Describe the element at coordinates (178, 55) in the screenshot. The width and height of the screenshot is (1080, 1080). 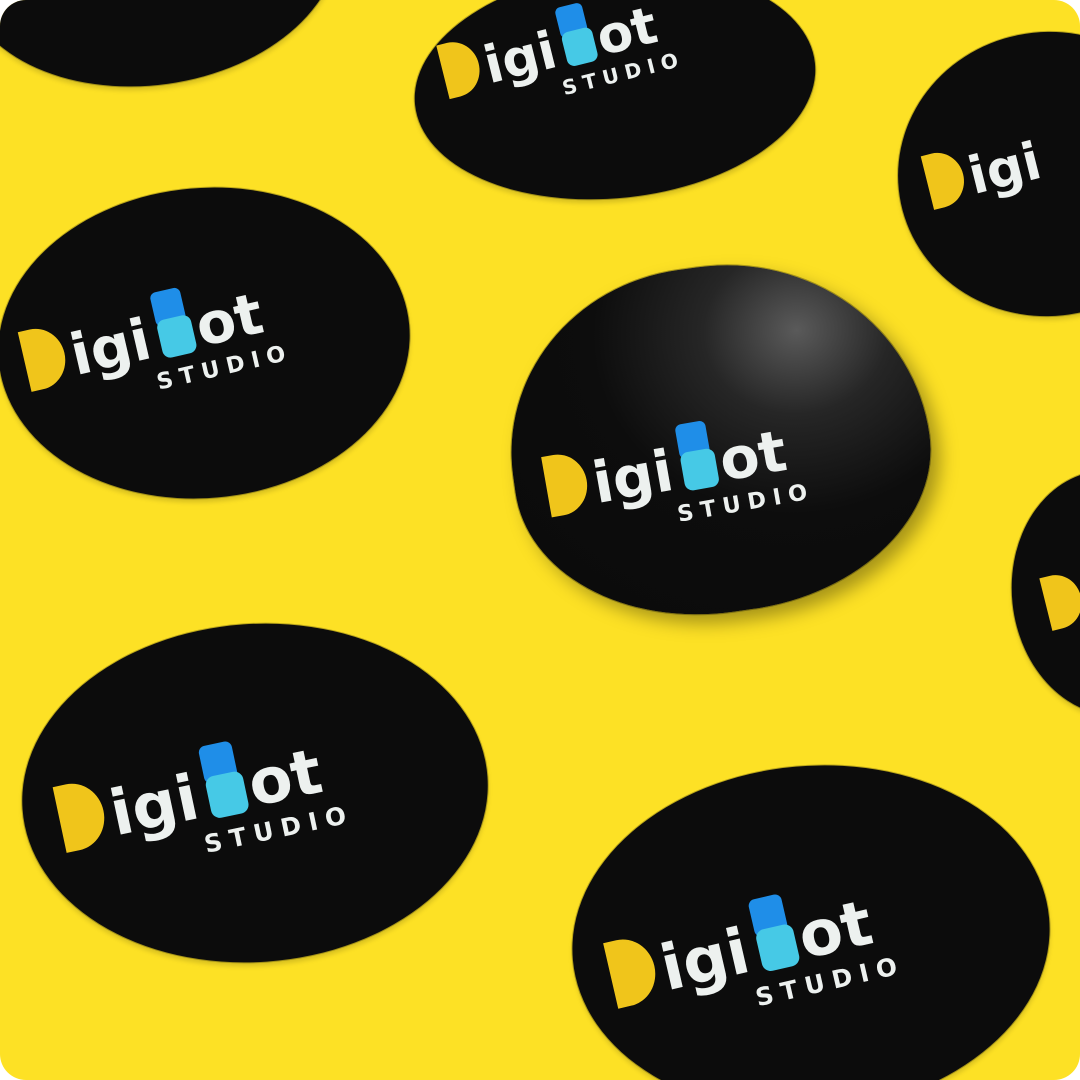
I see `sticker-top-left-partial` at that location.